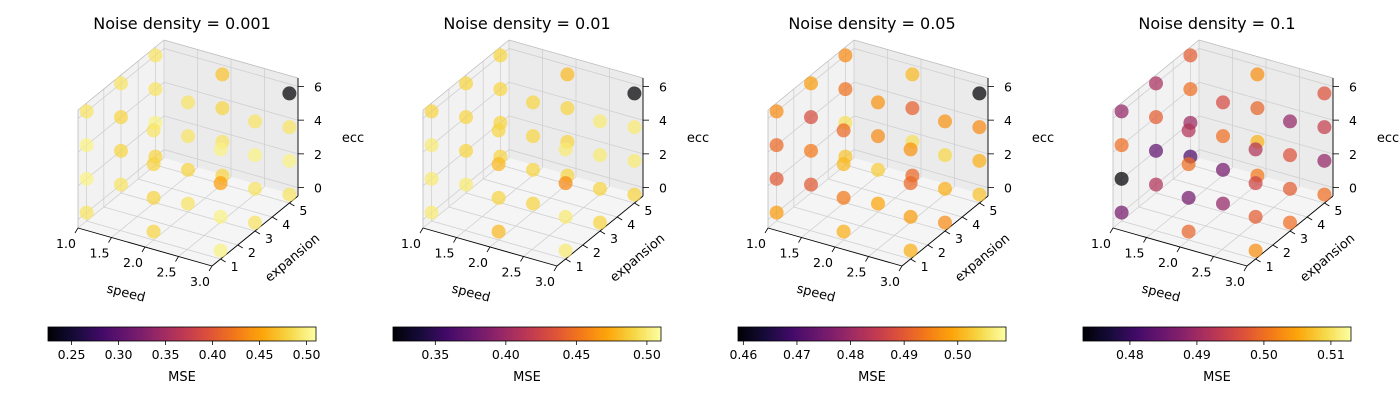 The width and height of the screenshot is (1400, 400). What do you see at coordinates (959, 238) in the screenshot?
I see `y-tick-label: 3` at bounding box center [959, 238].